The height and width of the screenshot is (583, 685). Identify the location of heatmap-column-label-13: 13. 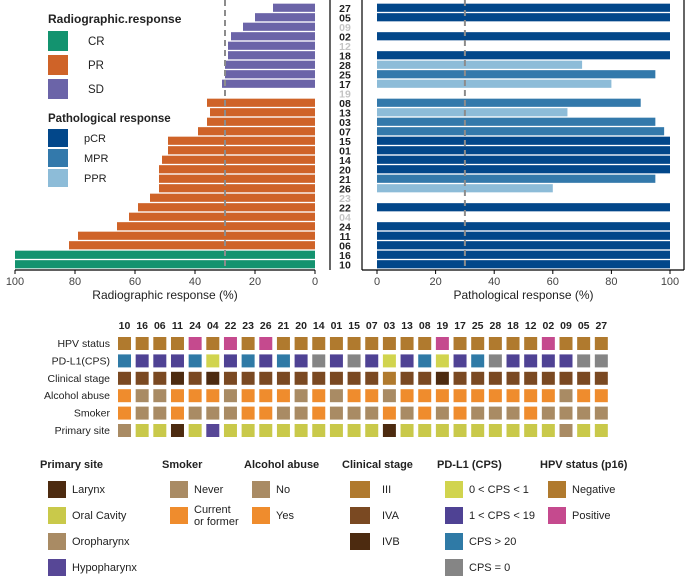
(407, 326).